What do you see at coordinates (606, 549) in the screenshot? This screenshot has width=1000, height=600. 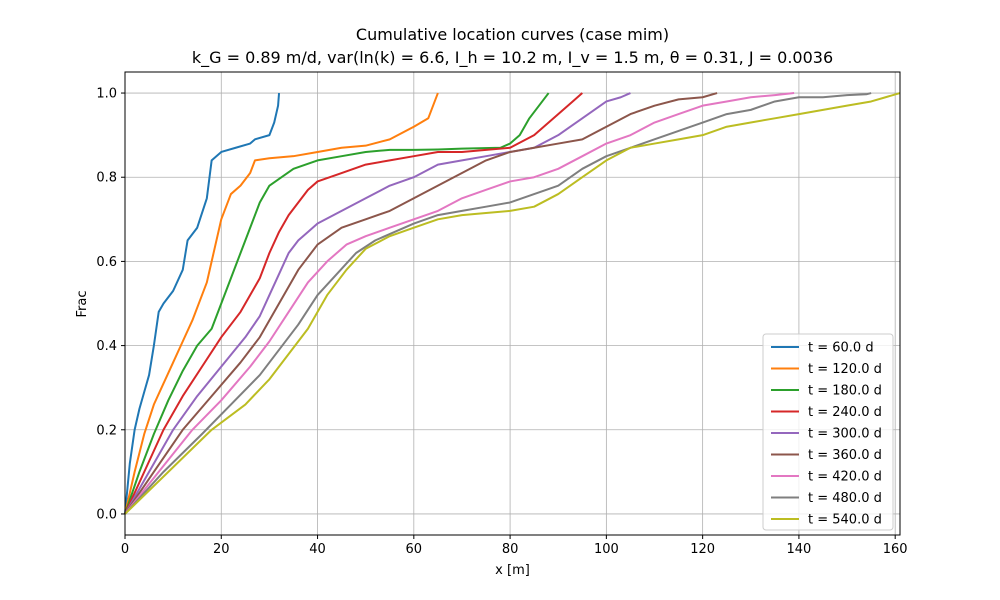 I see `x-tick-label: 100` at bounding box center [606, 549].